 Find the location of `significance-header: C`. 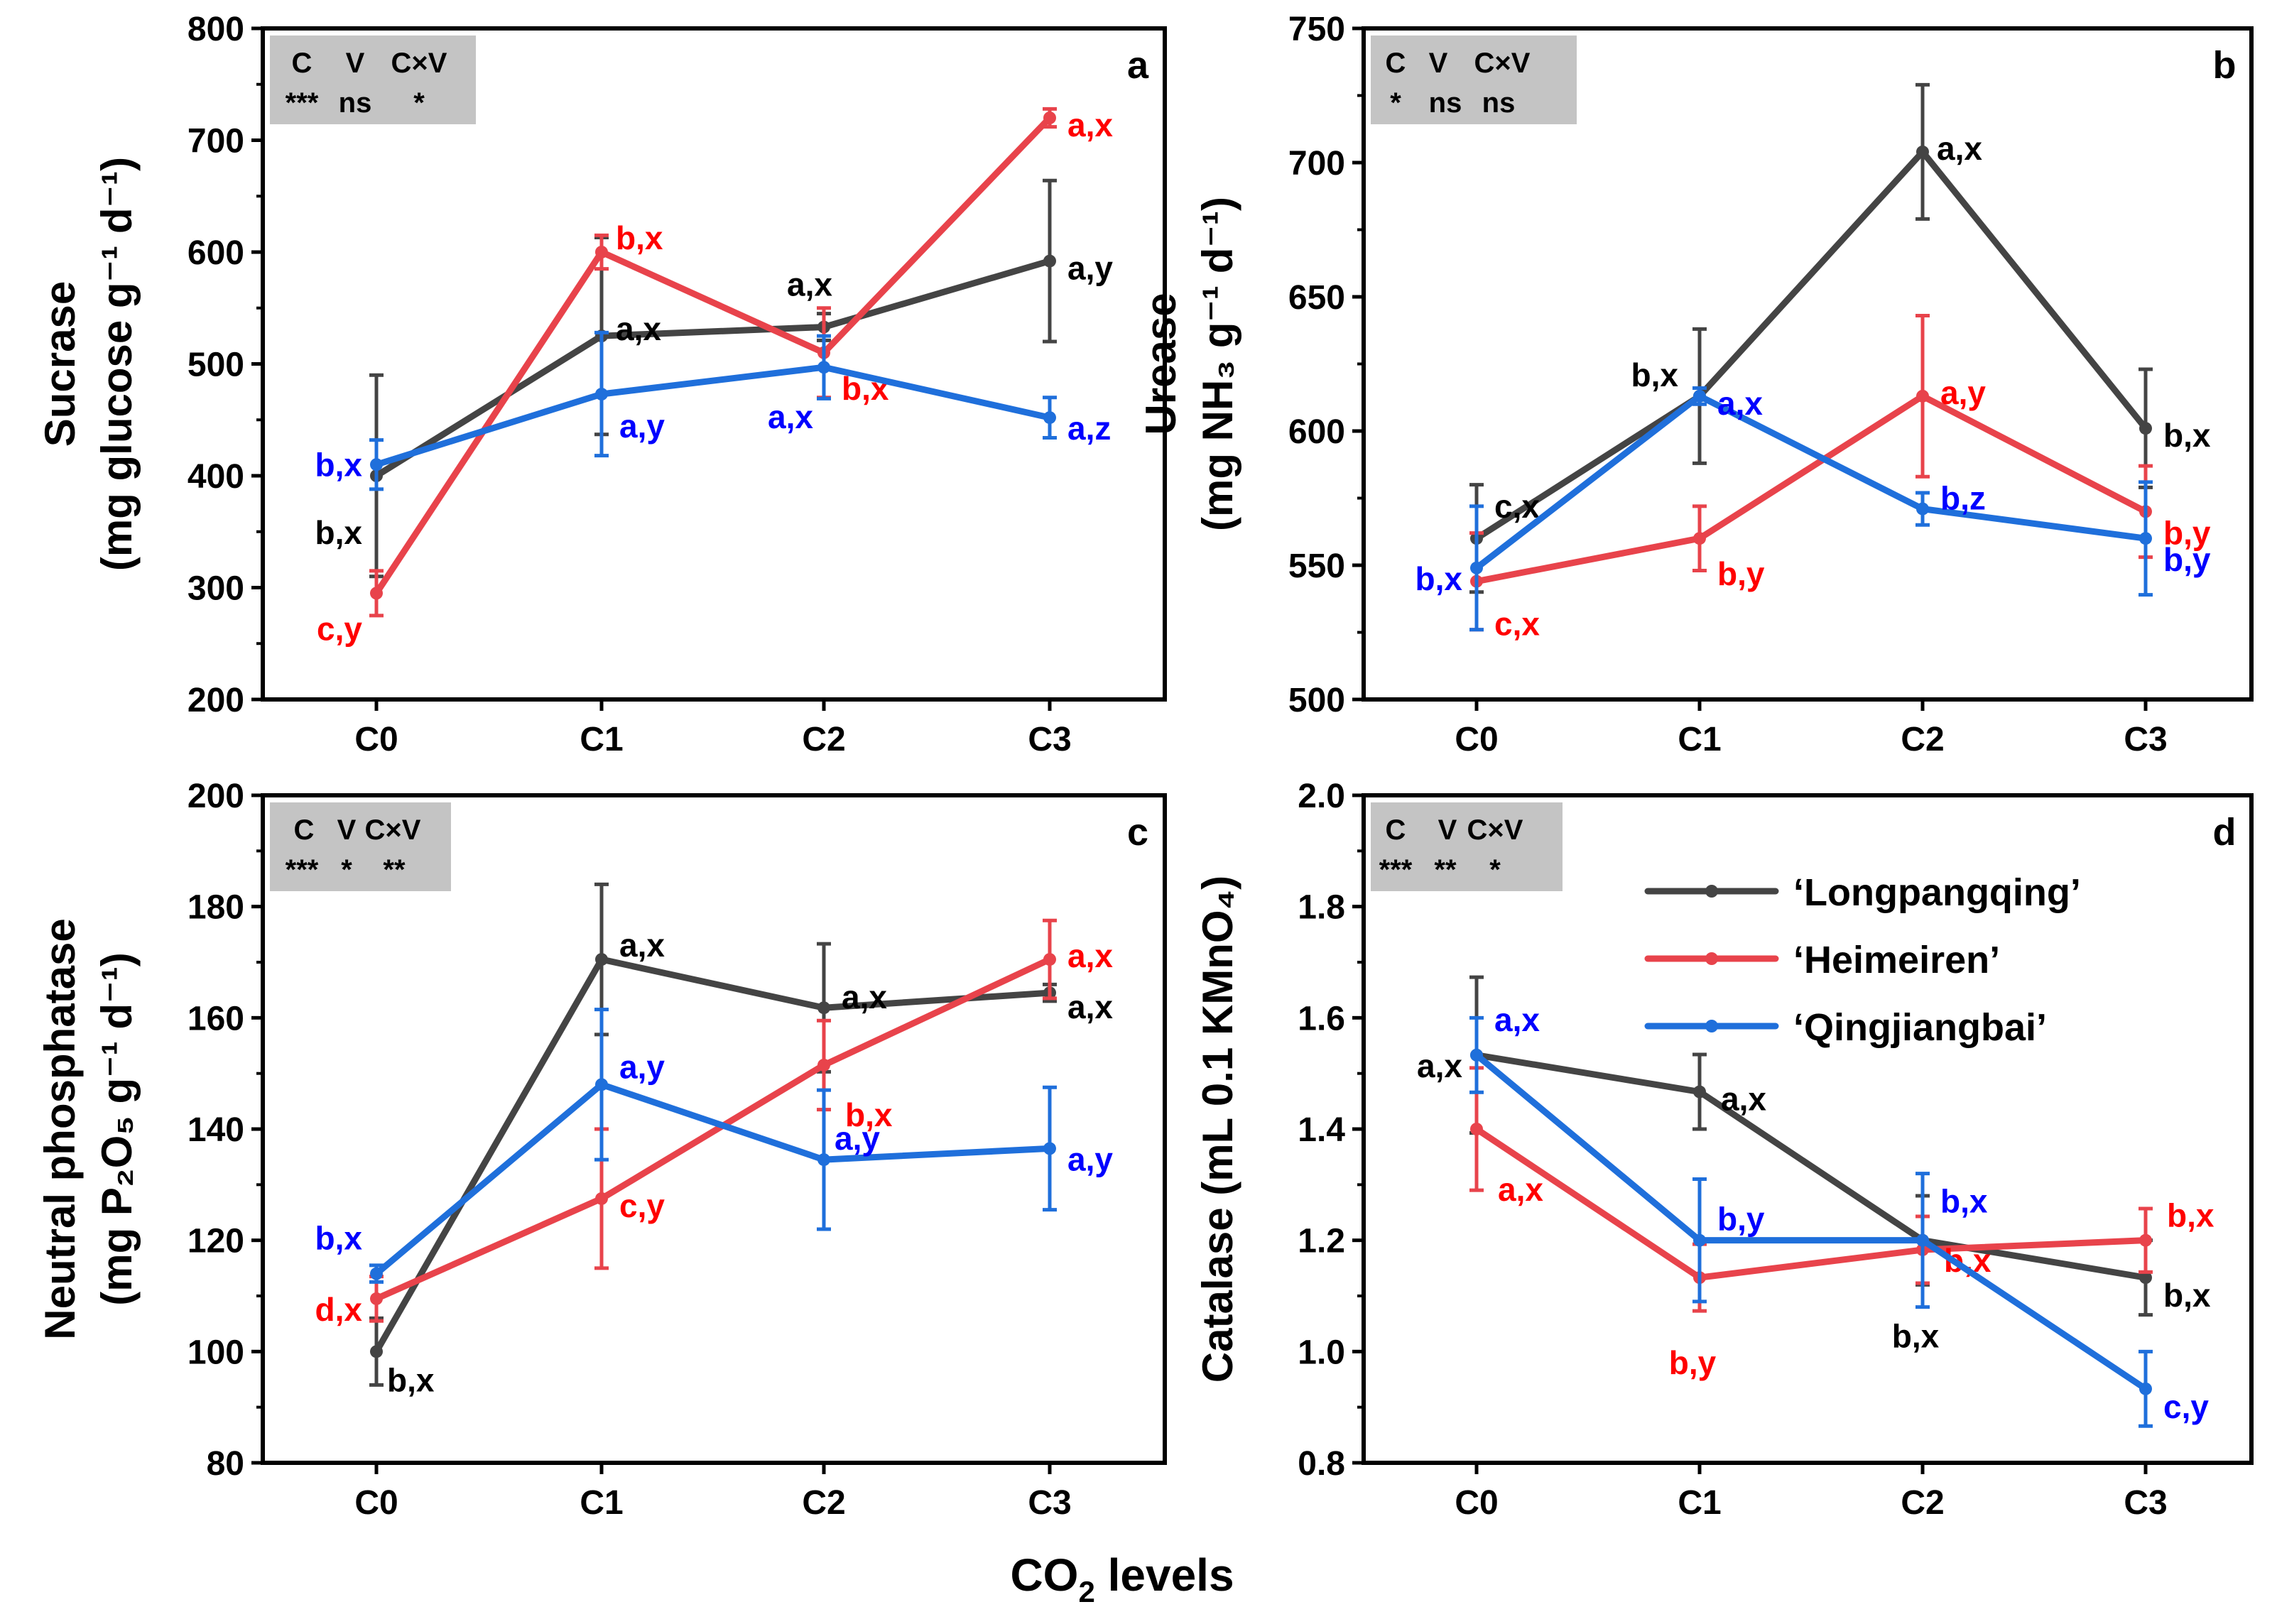

significance-header: C is located at coordinates (1396, 830).